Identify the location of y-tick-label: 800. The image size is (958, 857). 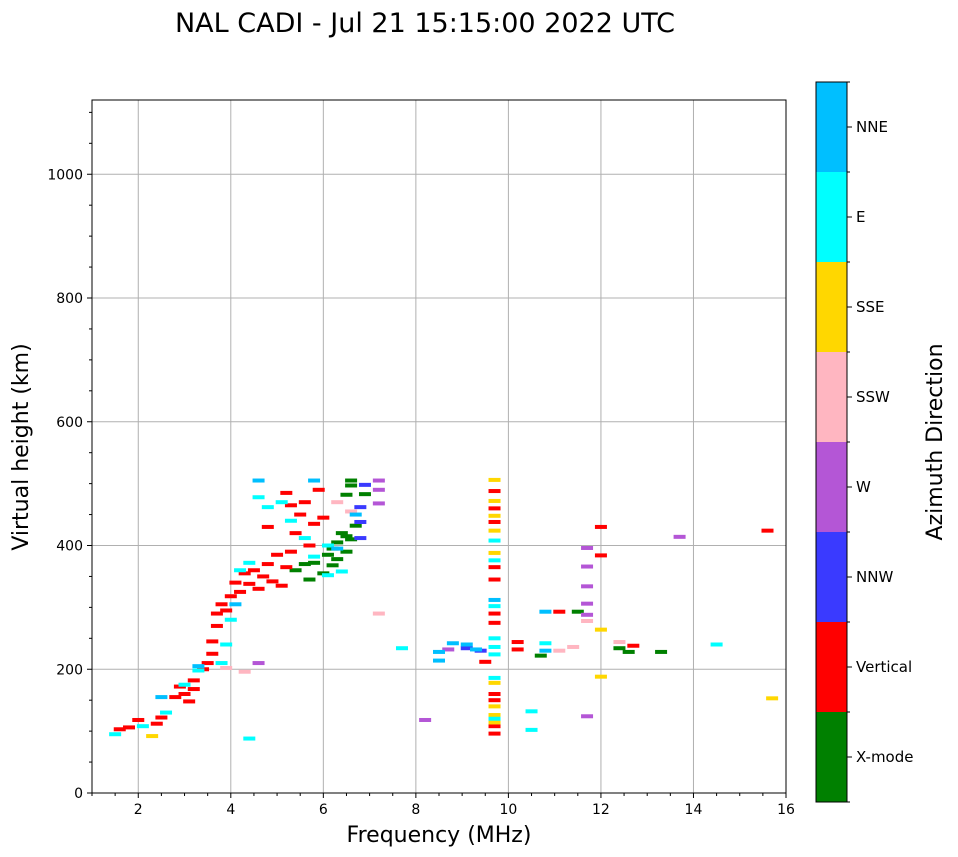
(69, 299).